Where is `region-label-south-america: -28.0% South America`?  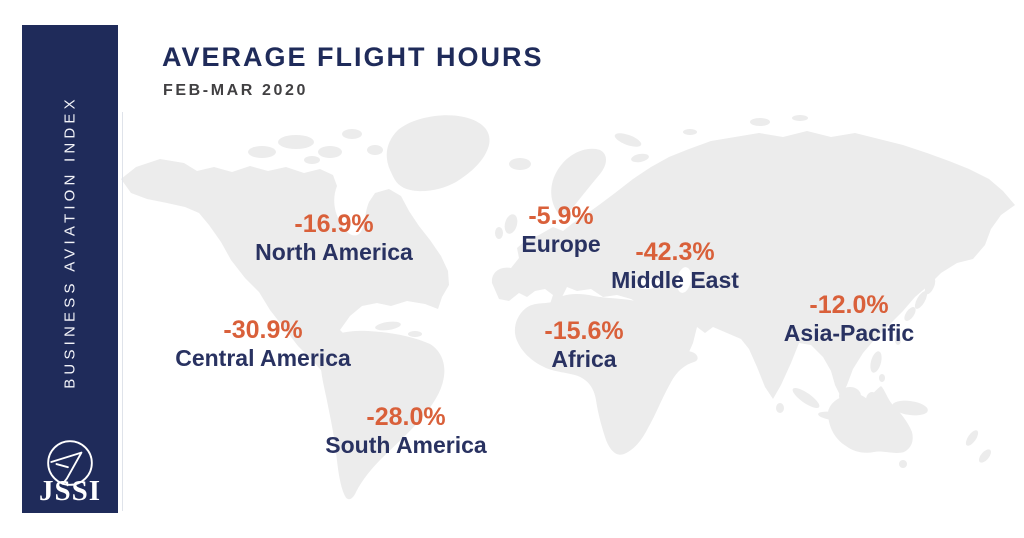
region-label-south-america: -28.0% South America is located at coordinates (405, 430).